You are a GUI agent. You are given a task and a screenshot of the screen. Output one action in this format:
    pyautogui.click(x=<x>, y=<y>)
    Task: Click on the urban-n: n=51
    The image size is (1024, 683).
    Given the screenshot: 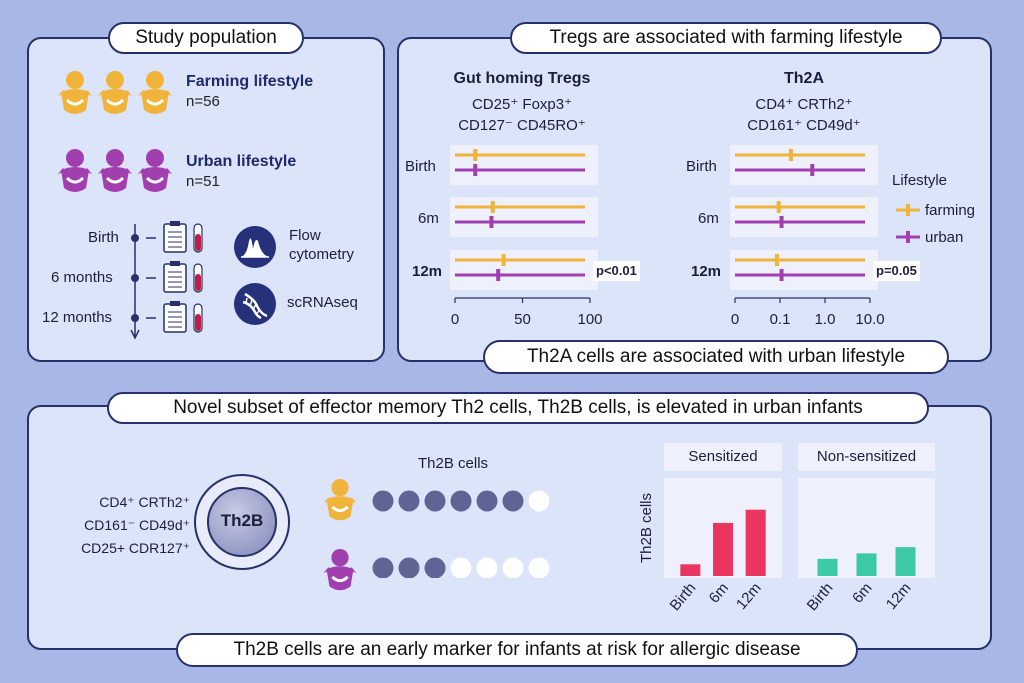 What is the action you would take?
    pyautogui.click(x=203, y=181)
    